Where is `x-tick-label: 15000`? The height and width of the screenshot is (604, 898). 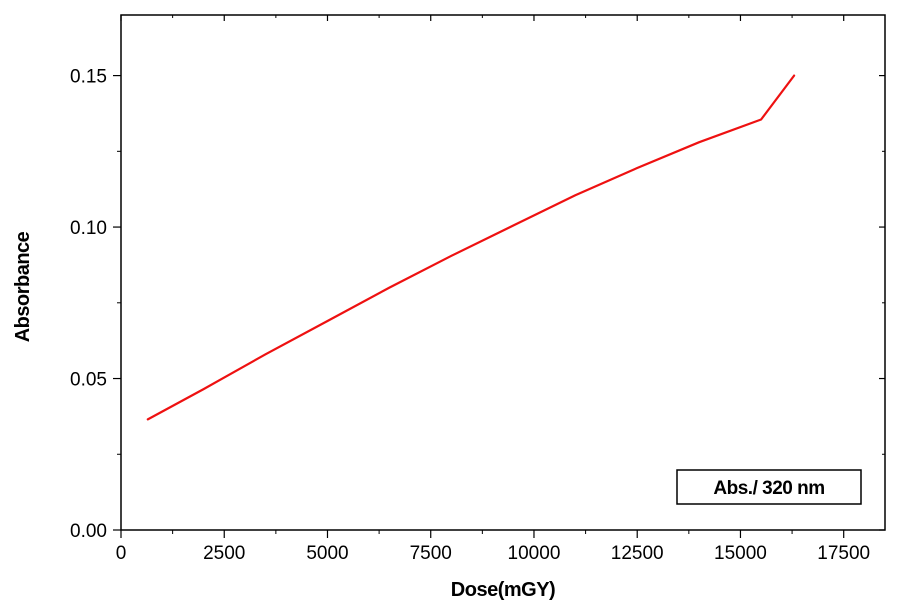
x-tick-label: 15000 is located at coordinates (740, 553).